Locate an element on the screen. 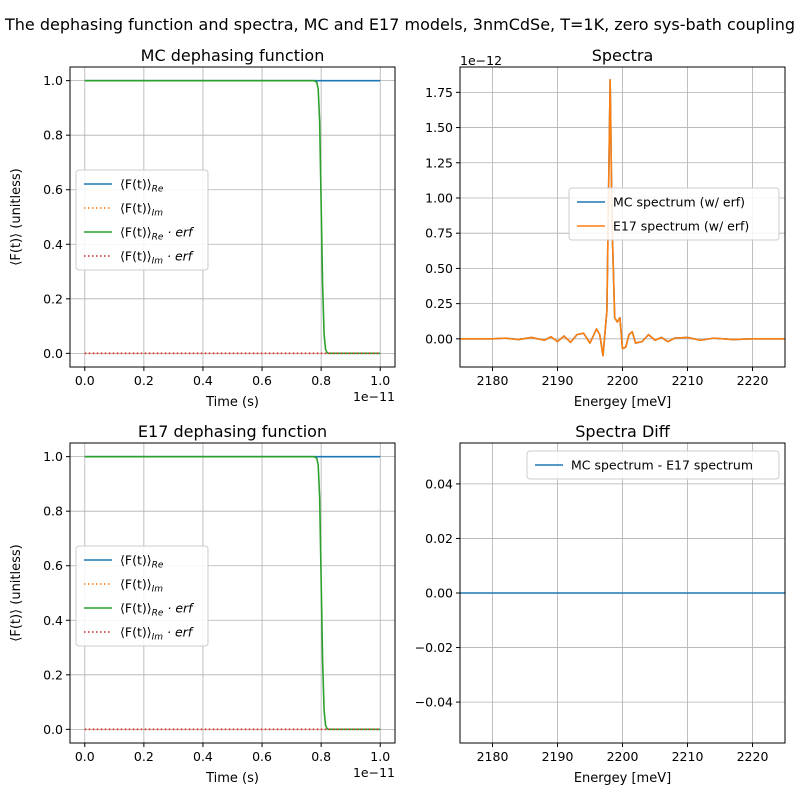 This screenshot has width=800, height=800. legend-entry-1: E17 spectrum (w/ erf) is located at coordinates (681, 226).